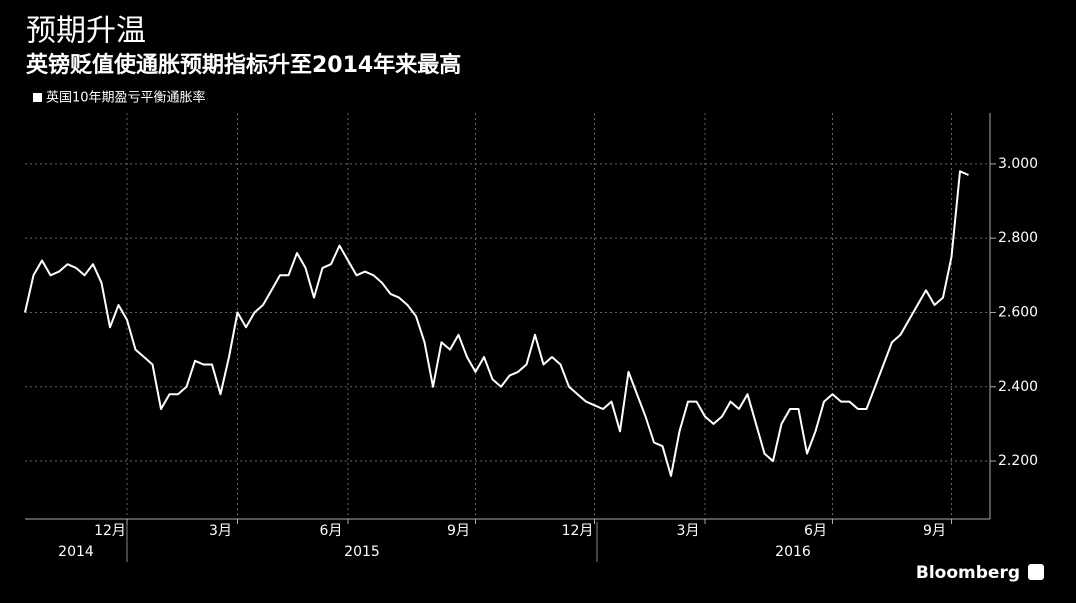 This screenshot has height=603, width=1076. I want to click on year-label: 2014, so click(76, 552).